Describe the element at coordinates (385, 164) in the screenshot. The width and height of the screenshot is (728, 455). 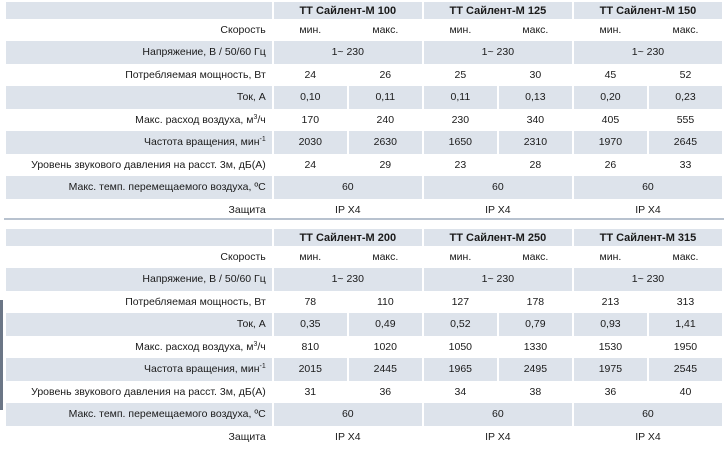
I see `cell-value: 29` at that location.